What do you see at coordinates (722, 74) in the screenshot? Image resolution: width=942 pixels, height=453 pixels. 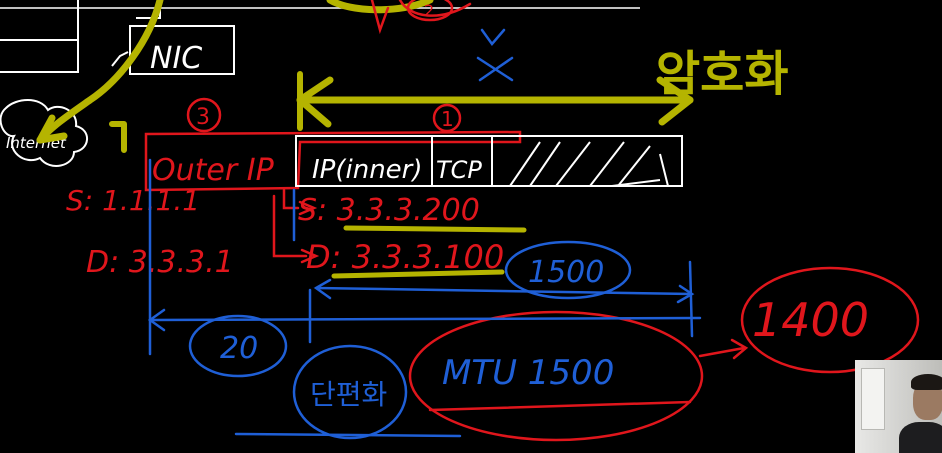 I see `korean-encryption-label: 암호화` at bounding box center [722, 74].